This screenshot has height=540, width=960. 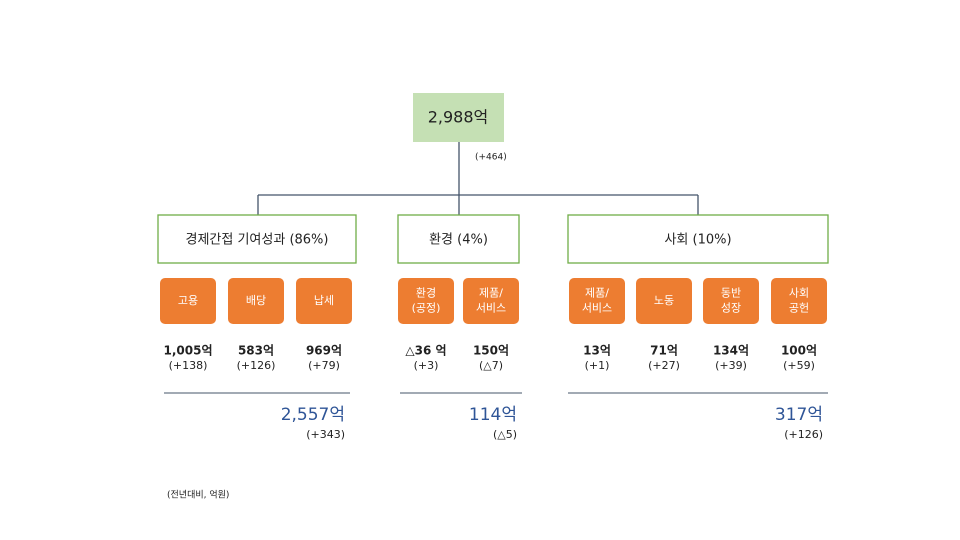 What do you see at coordinates (478, 178) in the screenshot?
I see `connectors` at bounding box center [478, 178].